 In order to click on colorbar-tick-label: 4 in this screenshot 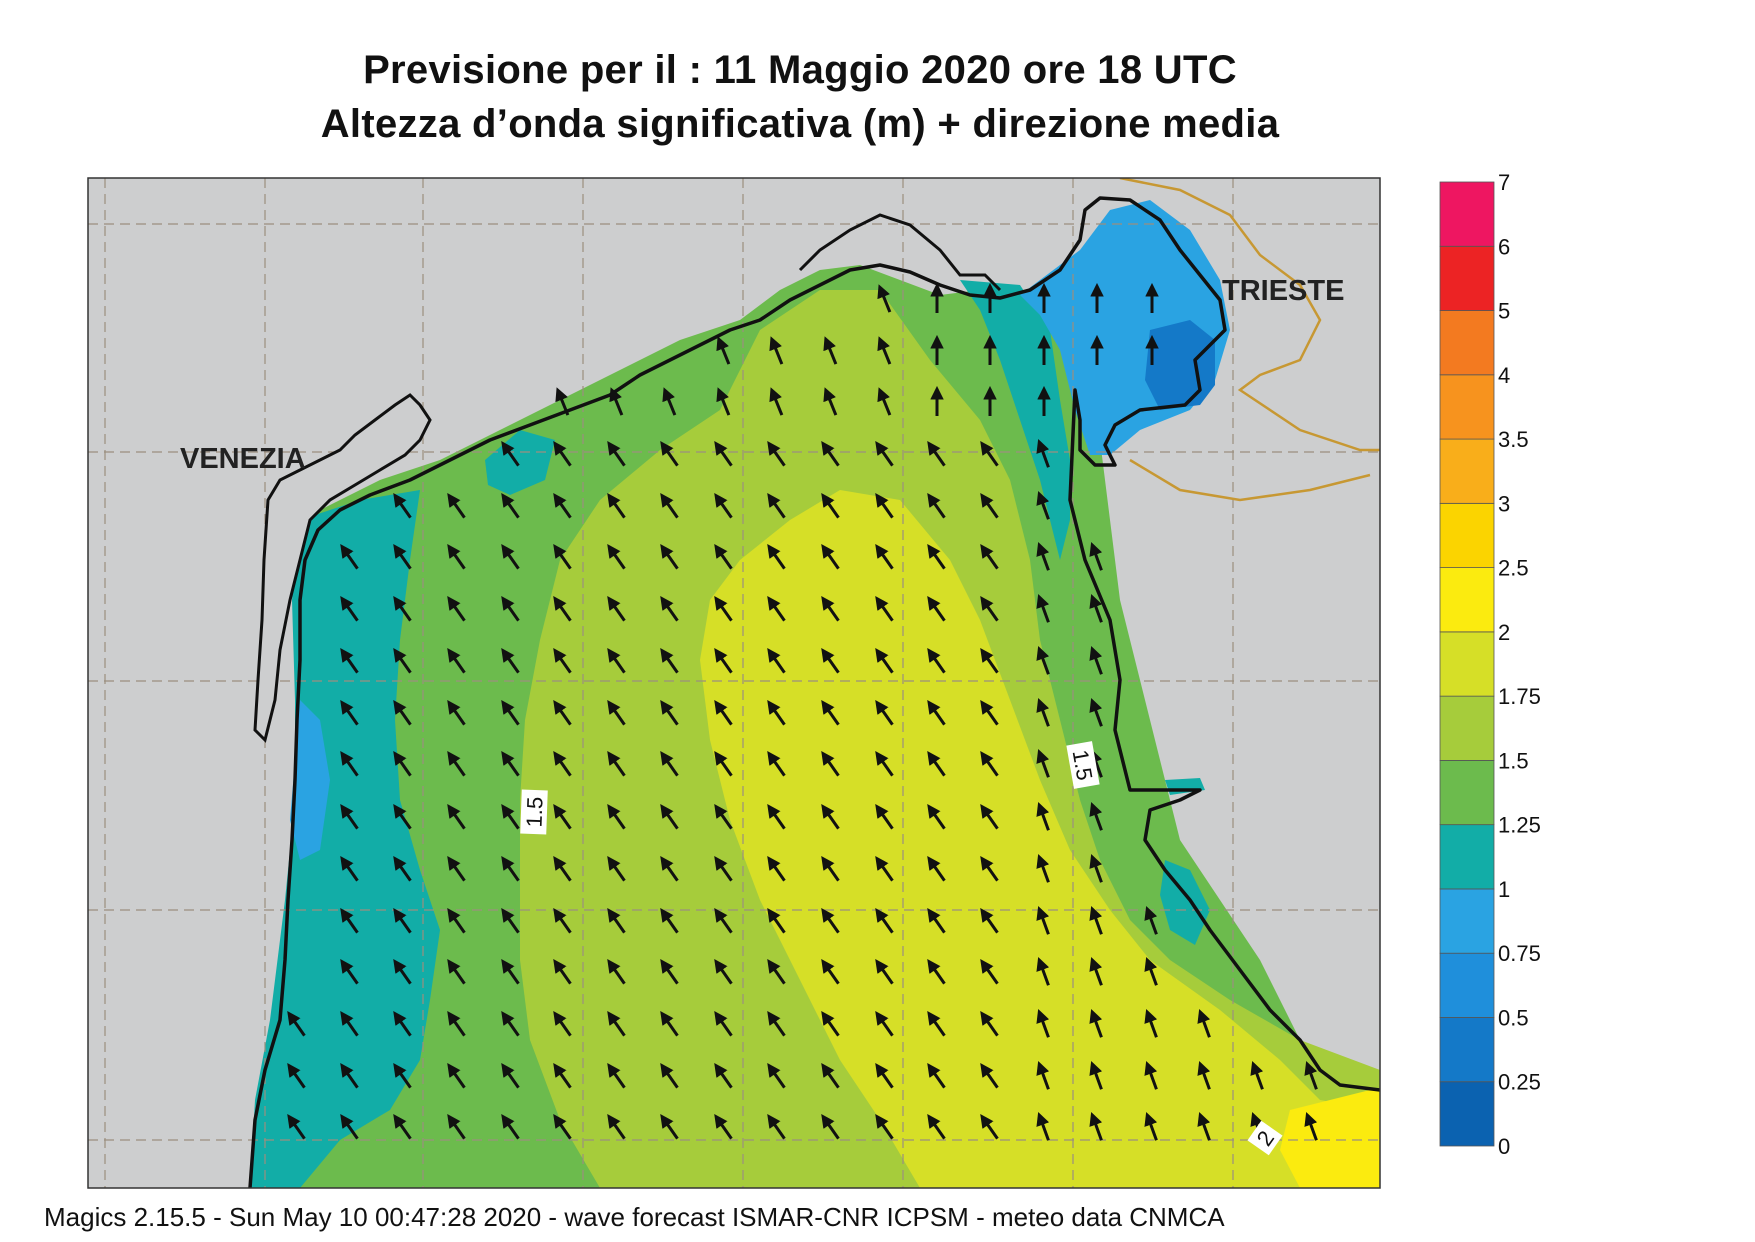, I will do `click(1504, 375)`.